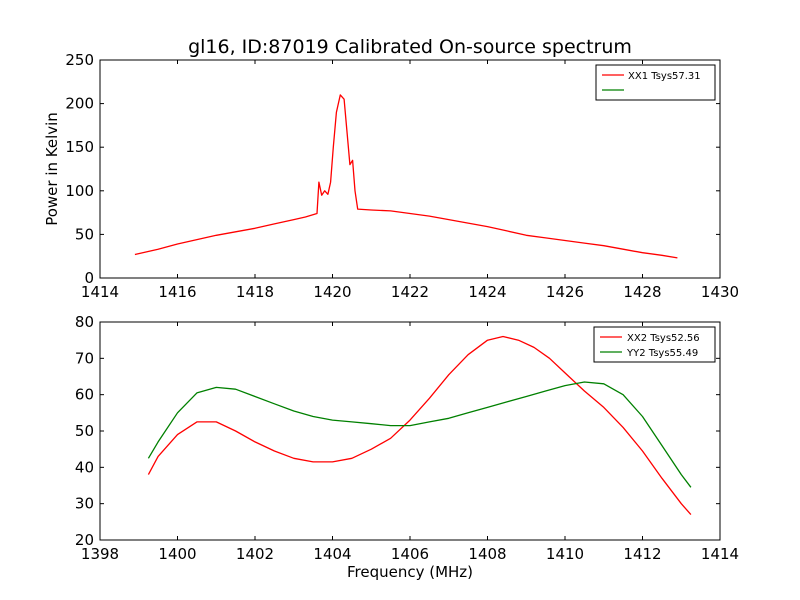 The width and height of the screenshot is (800, 600). What do you see at coordinates (332, 292) in the screenshot?
I see `top-x-tick-label: 1420` at bounding box center [332, 292].